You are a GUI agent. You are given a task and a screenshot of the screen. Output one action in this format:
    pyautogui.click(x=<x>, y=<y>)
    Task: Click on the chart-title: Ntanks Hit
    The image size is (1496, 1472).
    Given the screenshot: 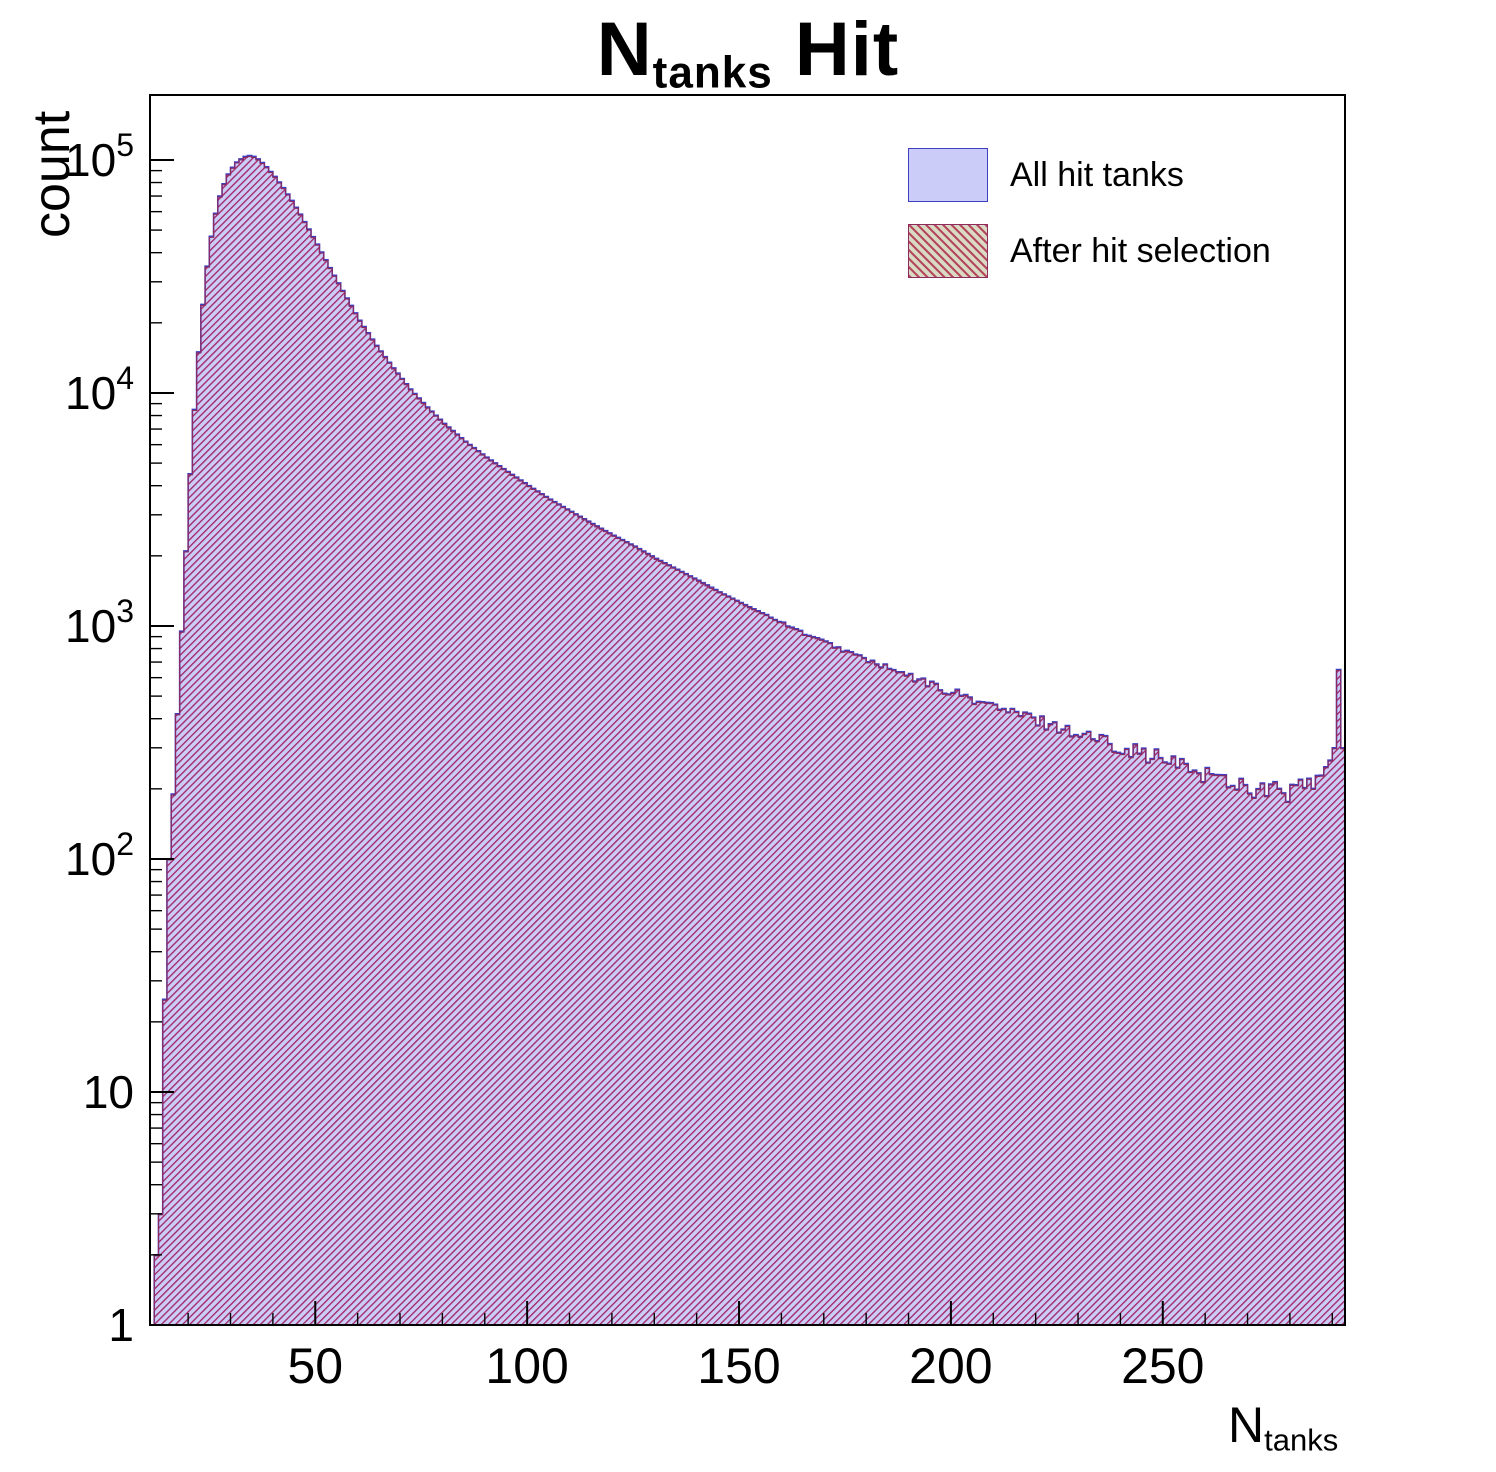 What is the action you would take?
    pyautogui.click(x=748, y=52)
    